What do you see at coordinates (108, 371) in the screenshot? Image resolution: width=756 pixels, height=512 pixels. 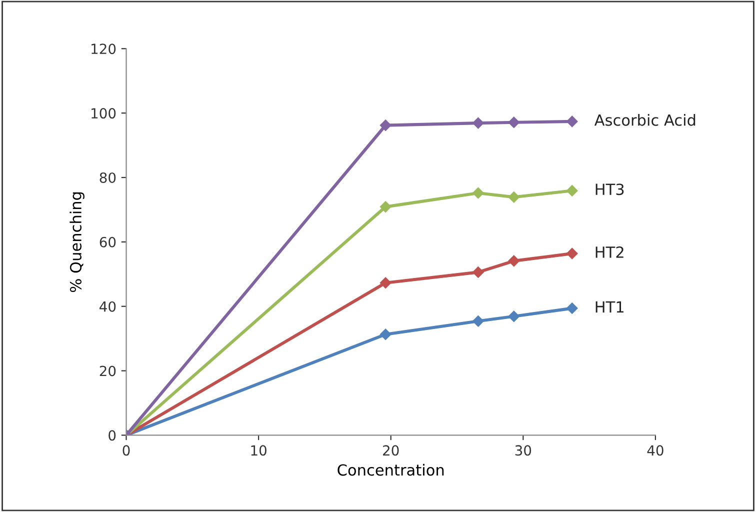 I see `y-tick-label: 20` at bounding box center [108, 371].